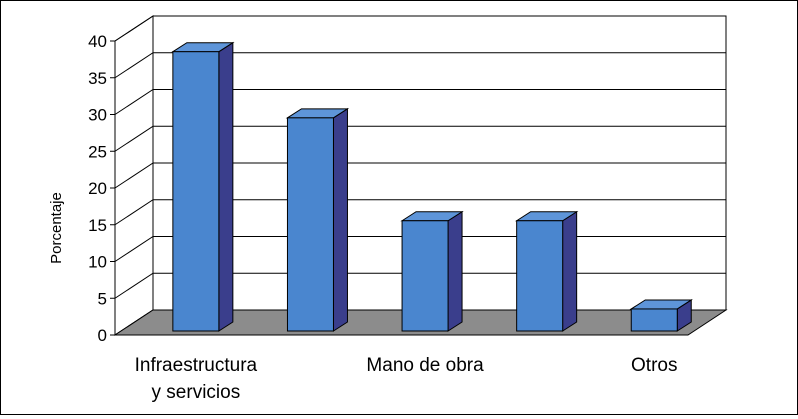  I want to click on y-tick-label: 5, so click(102, 298).